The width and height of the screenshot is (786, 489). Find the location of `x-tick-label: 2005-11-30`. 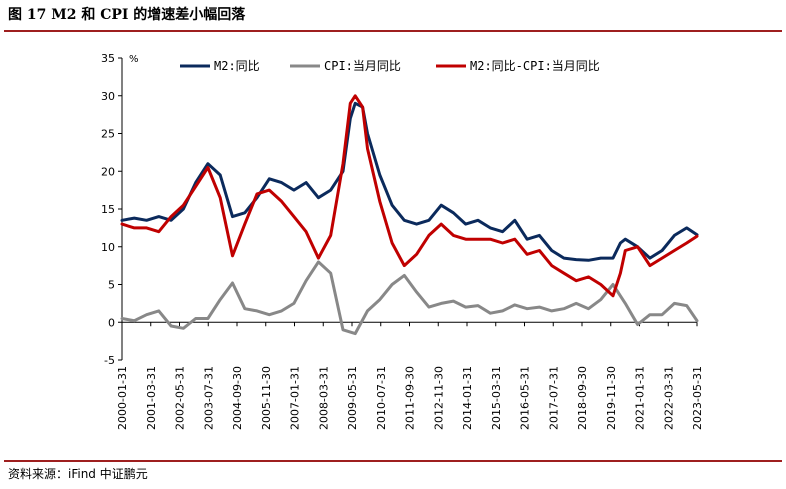

x-tick-label: 2005-11-30 is located at coordinates (266, 398).